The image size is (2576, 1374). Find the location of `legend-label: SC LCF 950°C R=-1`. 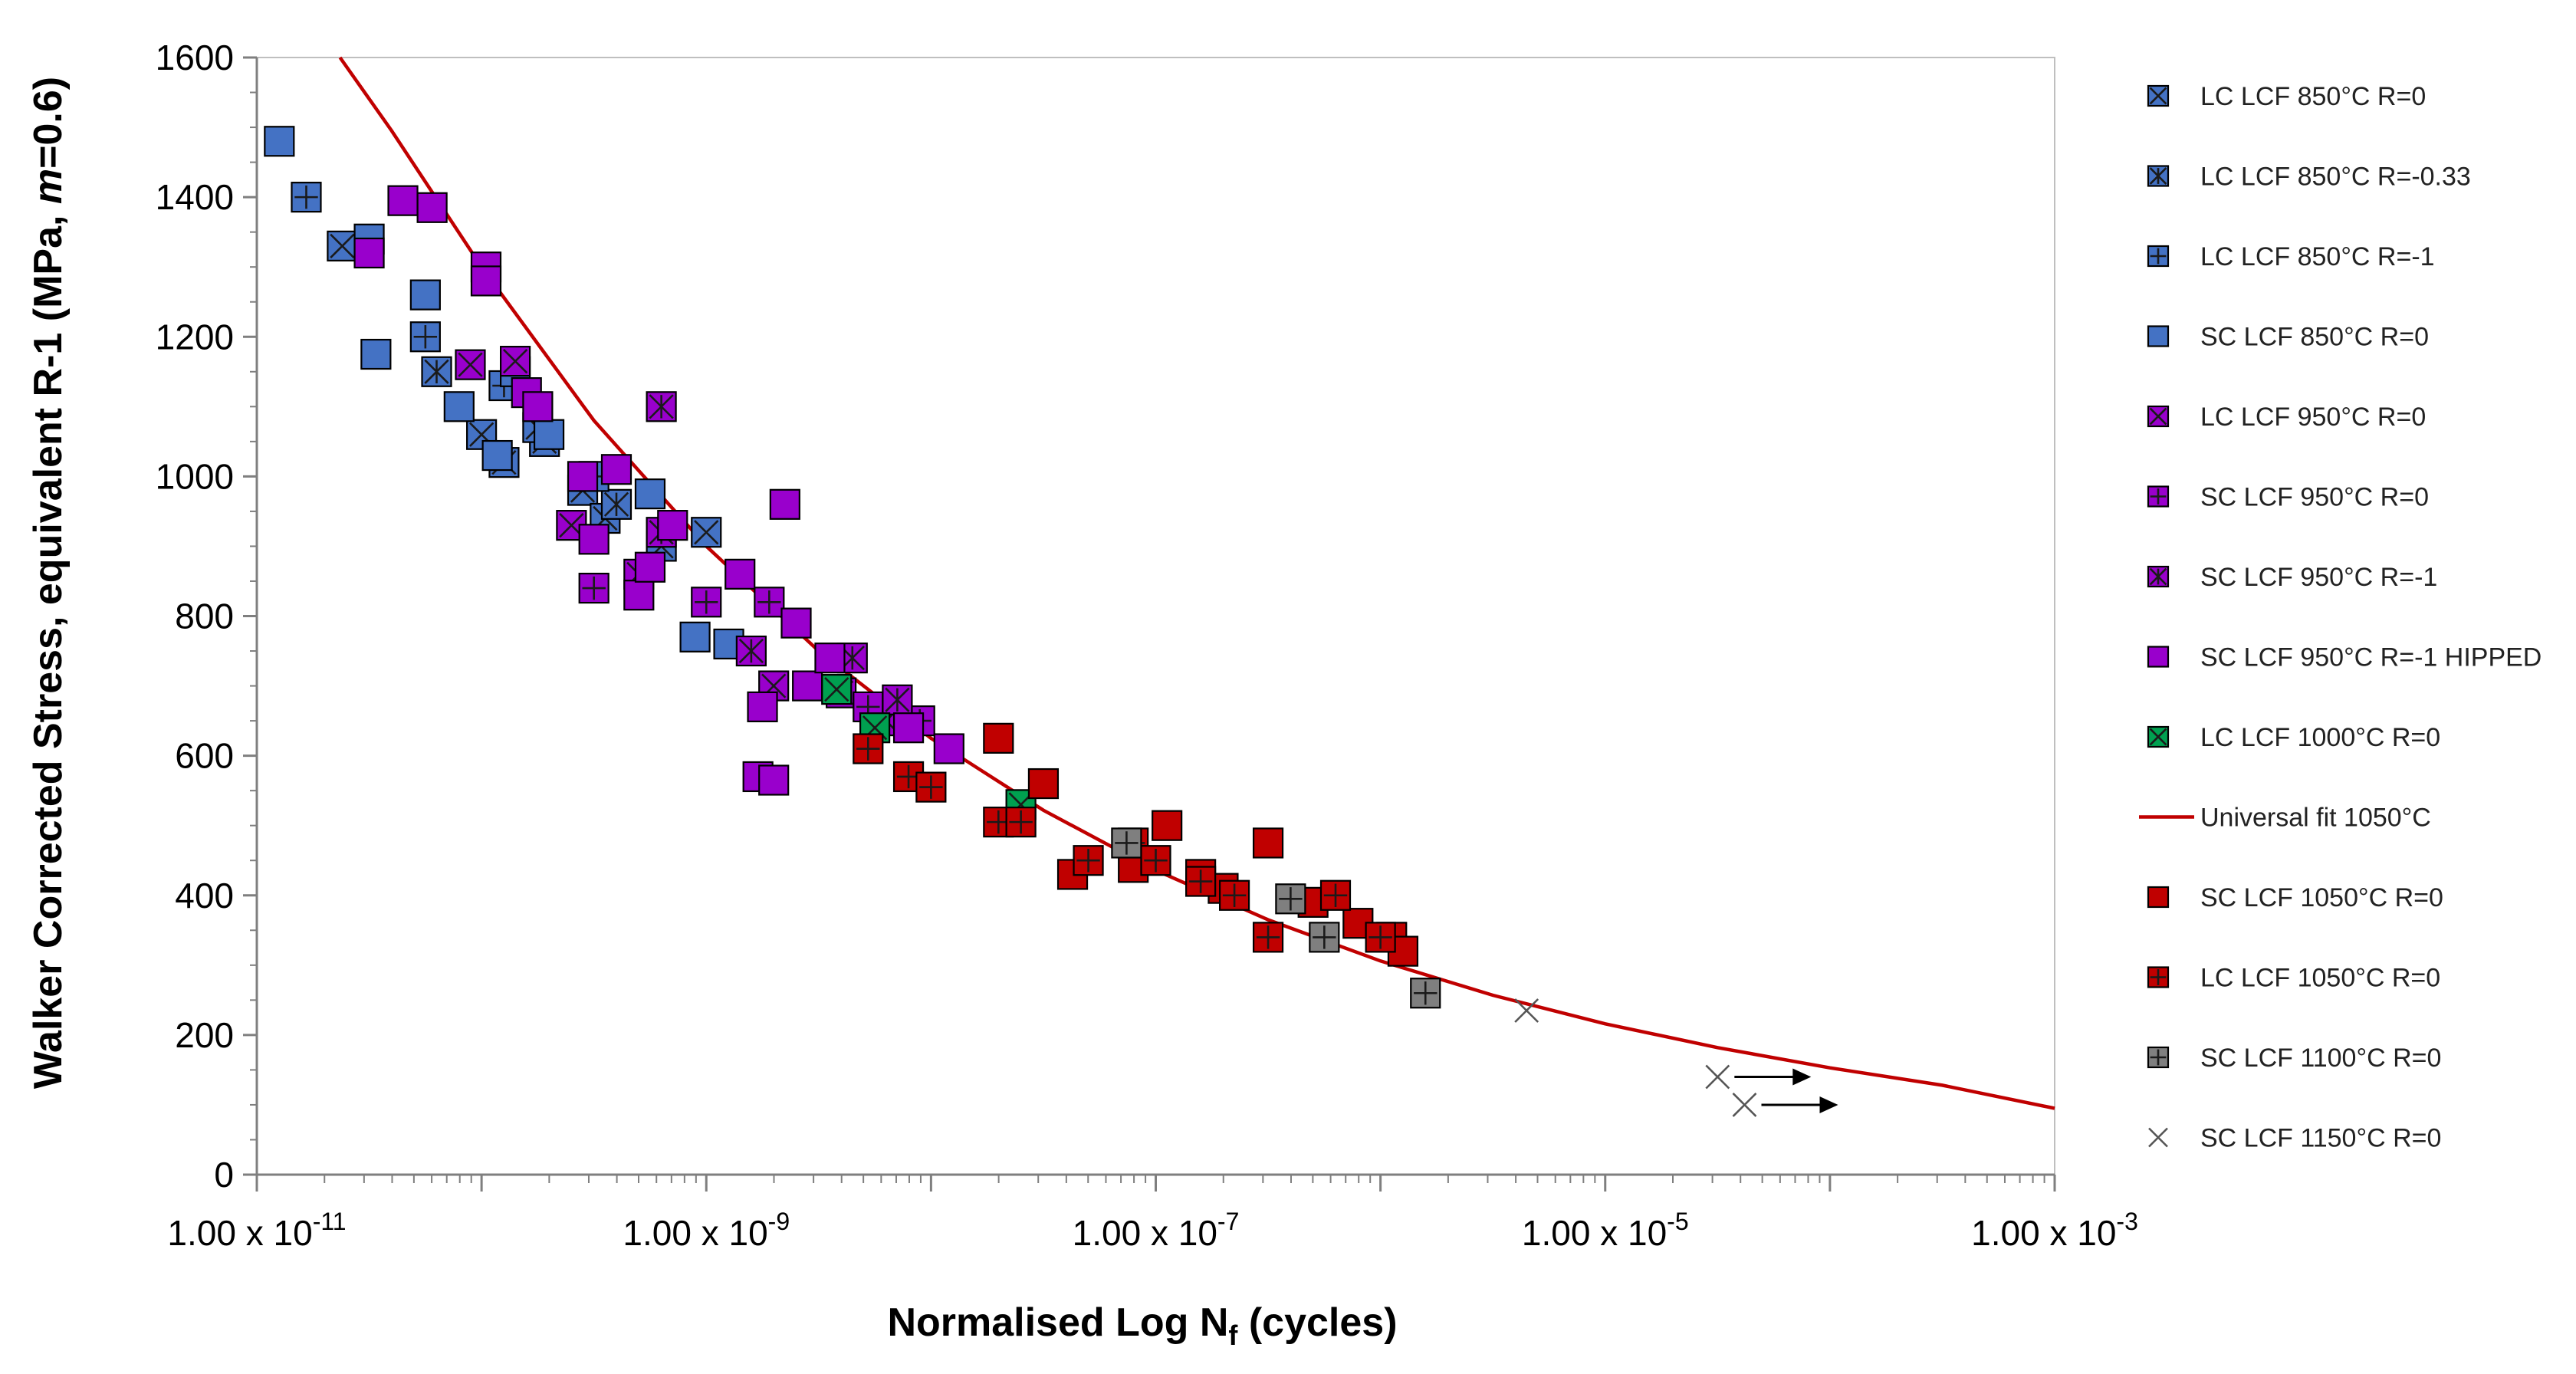

legend-label: SC LCF 950°C R=-1 is located at coordinates (2318, 577).